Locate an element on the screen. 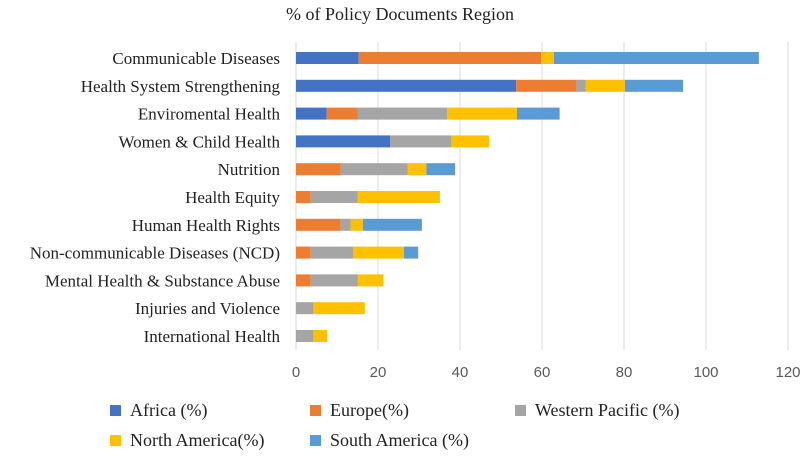  x-tick-label: 40 is located at coordinates (460, 372).